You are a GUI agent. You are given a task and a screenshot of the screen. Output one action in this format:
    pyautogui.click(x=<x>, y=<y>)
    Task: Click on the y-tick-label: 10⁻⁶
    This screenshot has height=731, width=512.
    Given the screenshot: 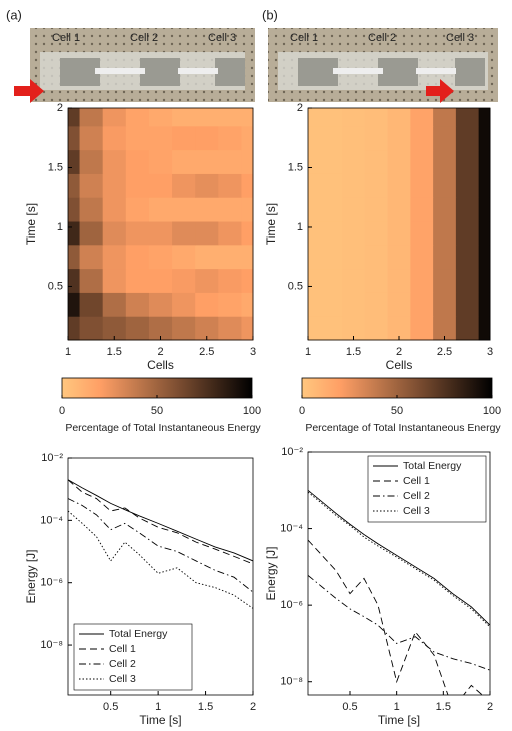 What is the action you would take?
    pyautogui.click(x=51, y=583)
    